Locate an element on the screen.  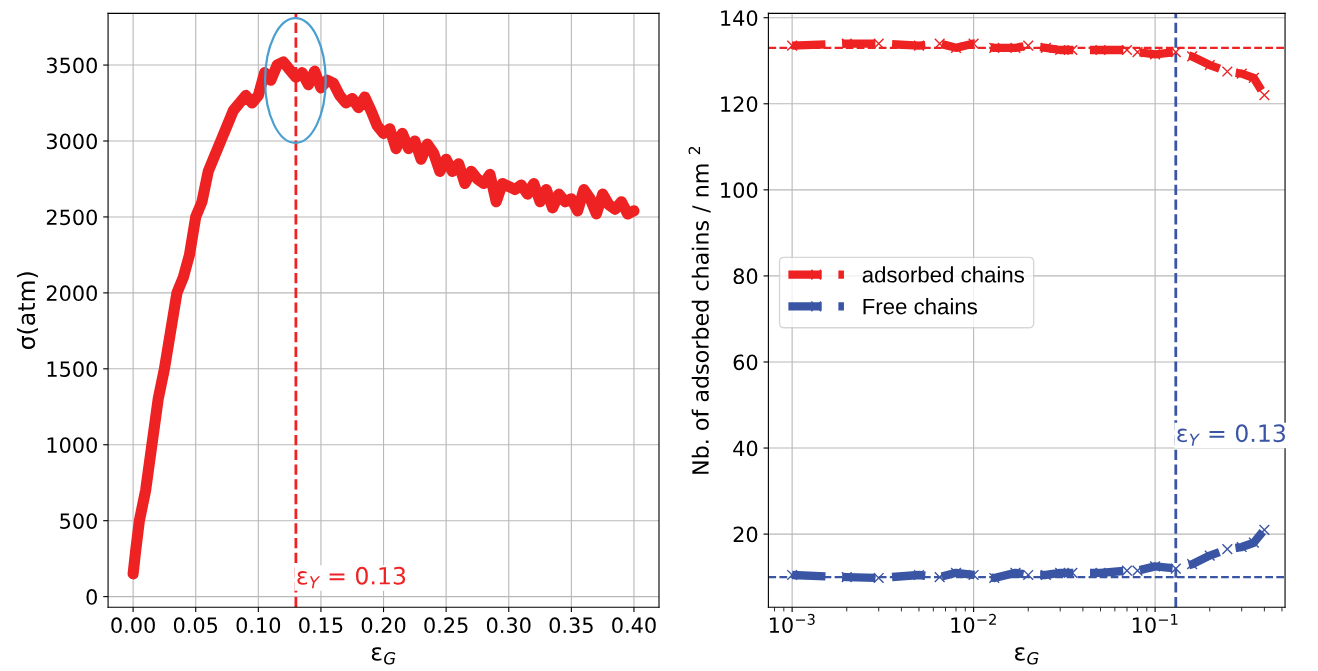
x-tick-label: 0.40 is located at coordinates (634, 625).